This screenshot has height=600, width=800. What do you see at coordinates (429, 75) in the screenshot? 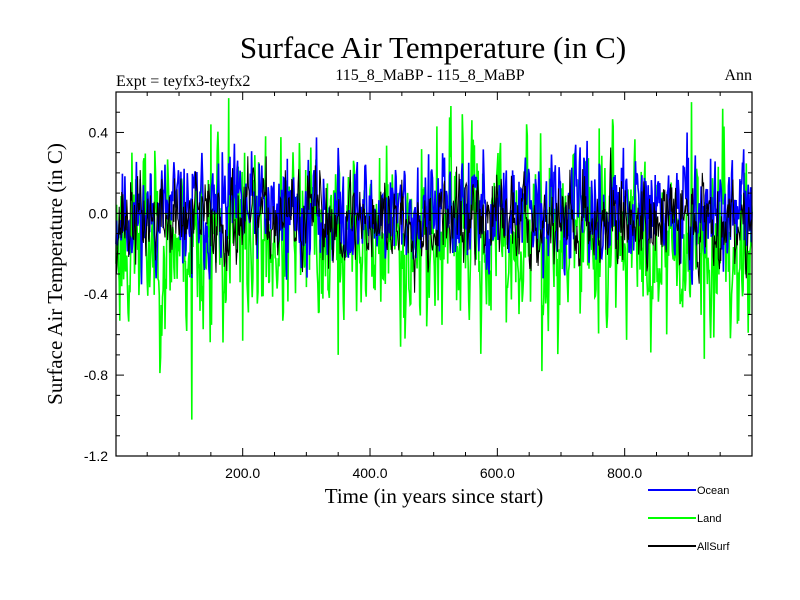
I see `chart-subtitle-center: 115_8_MaBP - 115_8_MaBP` at bounding box center [429, 75].